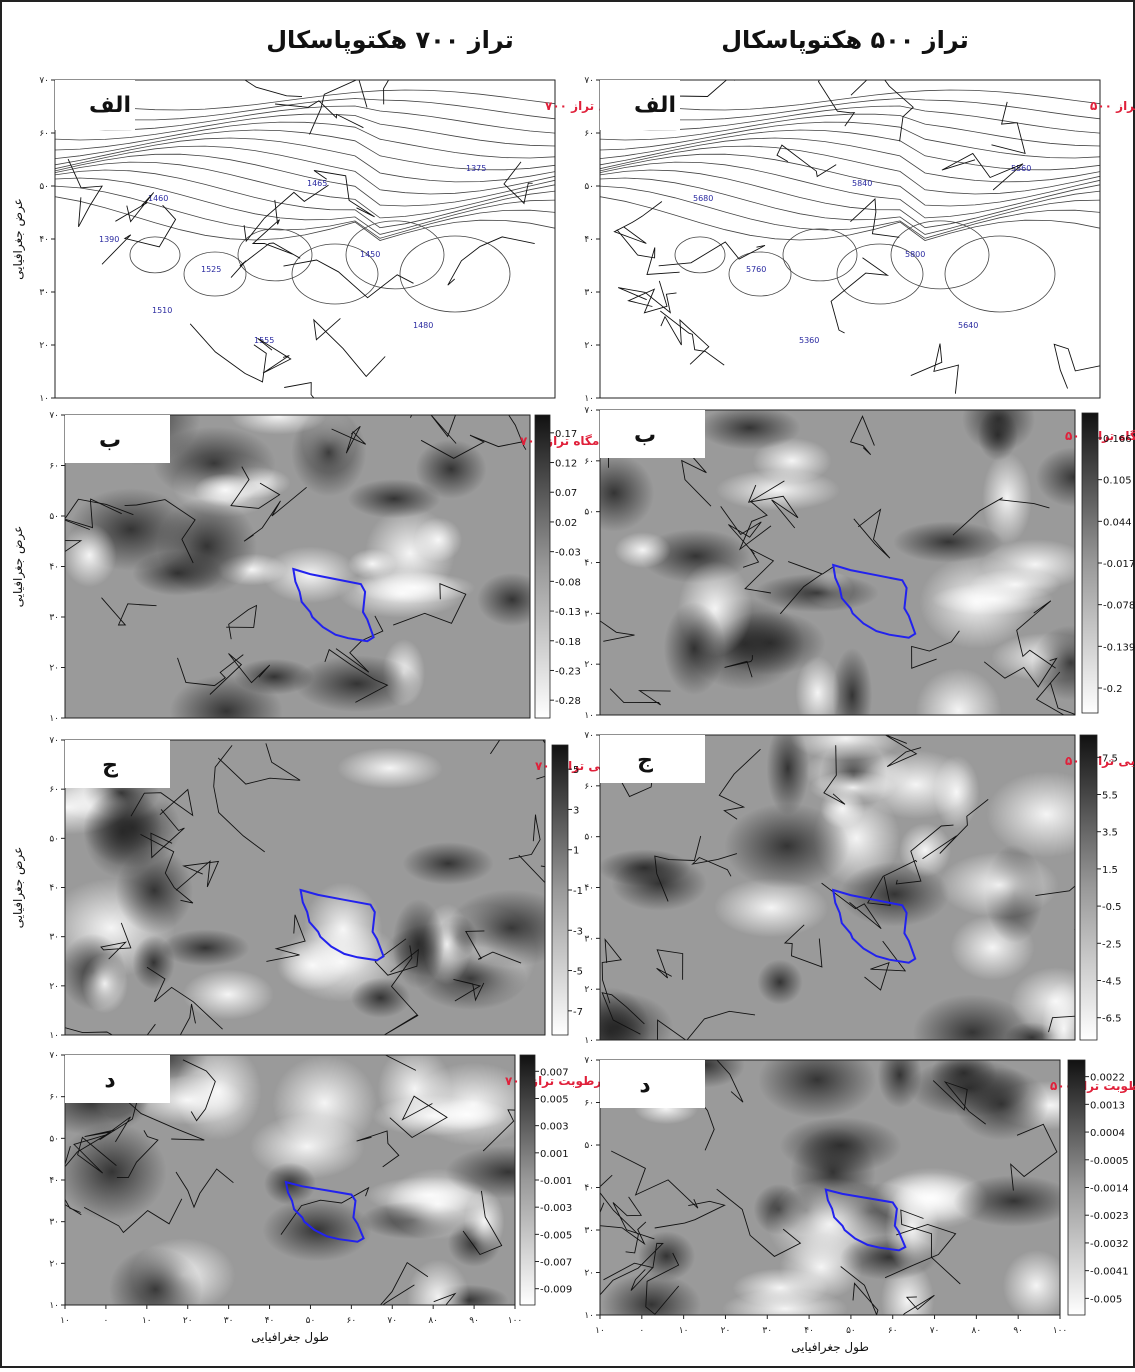 The image size is (1135, 1372). Describe the element at coordinates (578, 1012) in the screenshot. I see `colorbar-label: -7` at that location.